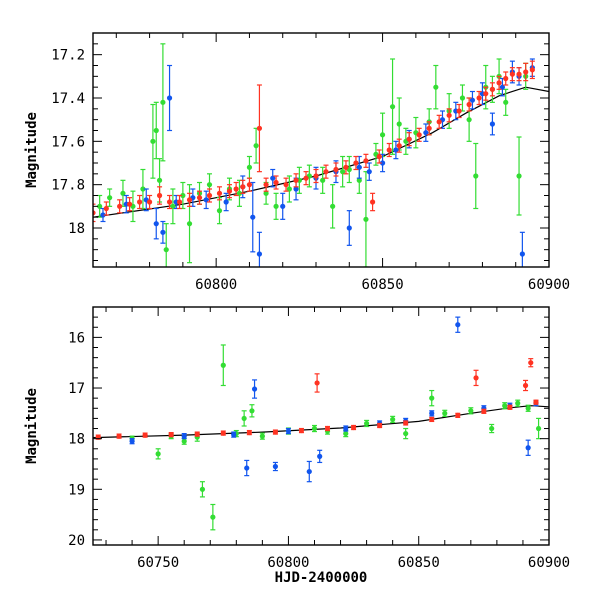  I want to click on y-tick-label: 19, so click(76, 490).